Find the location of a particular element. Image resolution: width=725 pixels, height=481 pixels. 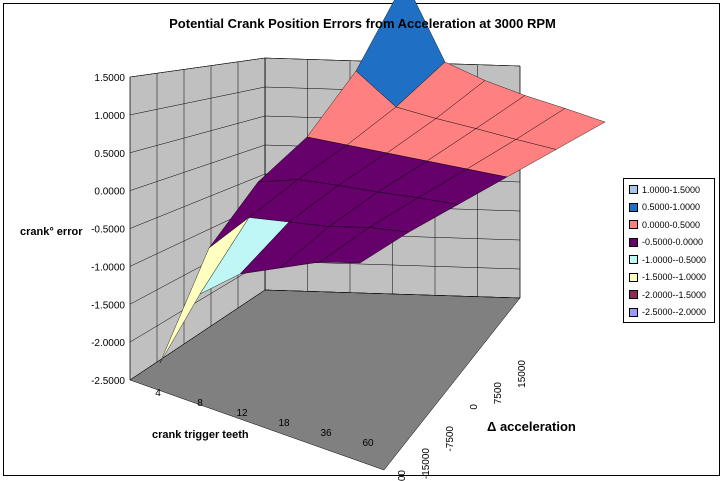

x-tick-label: 60 is located at coordinates (368, 443).